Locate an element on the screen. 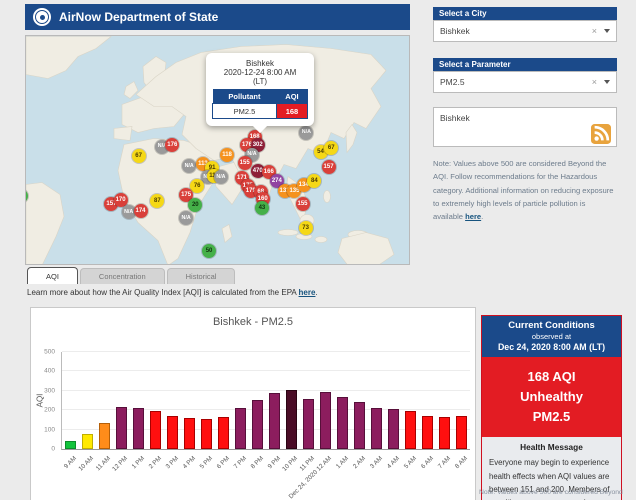 This screenshot has height=500, width=636. x-tick-label: 5 PM is located at coordinates (206, 463).